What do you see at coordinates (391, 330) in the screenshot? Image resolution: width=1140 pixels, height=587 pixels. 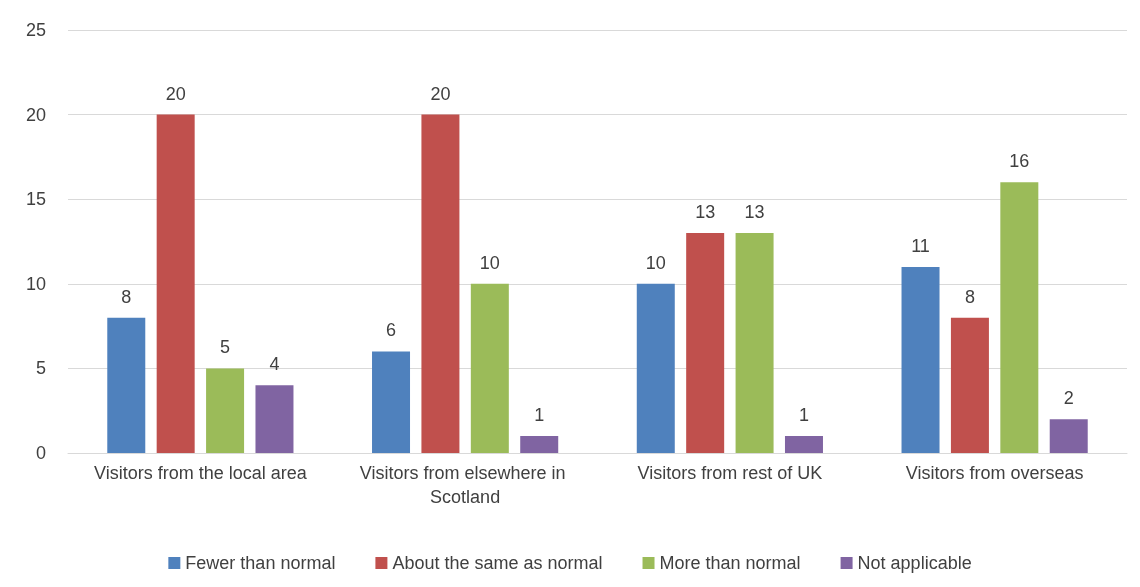 I see `data-label: 6` at bounding box center [391, 330].